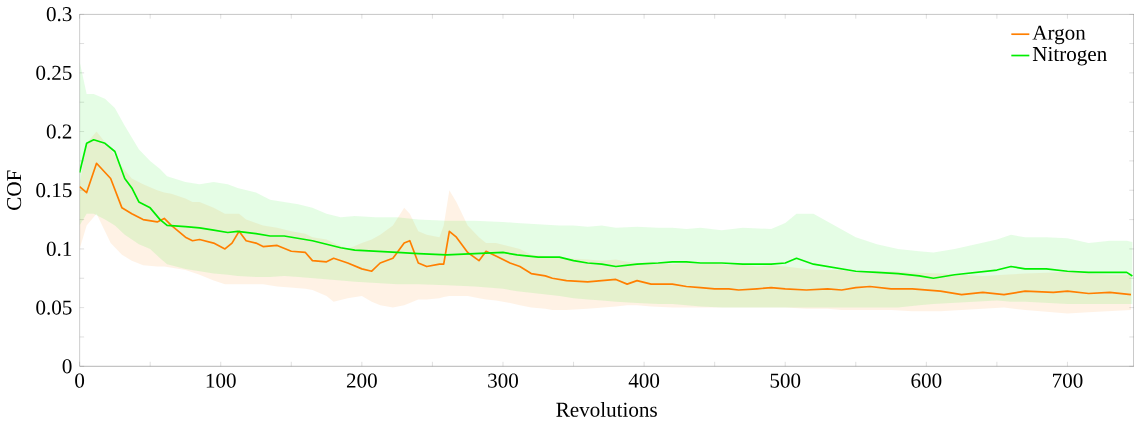  I want to click on y-tick-label: 0.2, so click(59, 131).